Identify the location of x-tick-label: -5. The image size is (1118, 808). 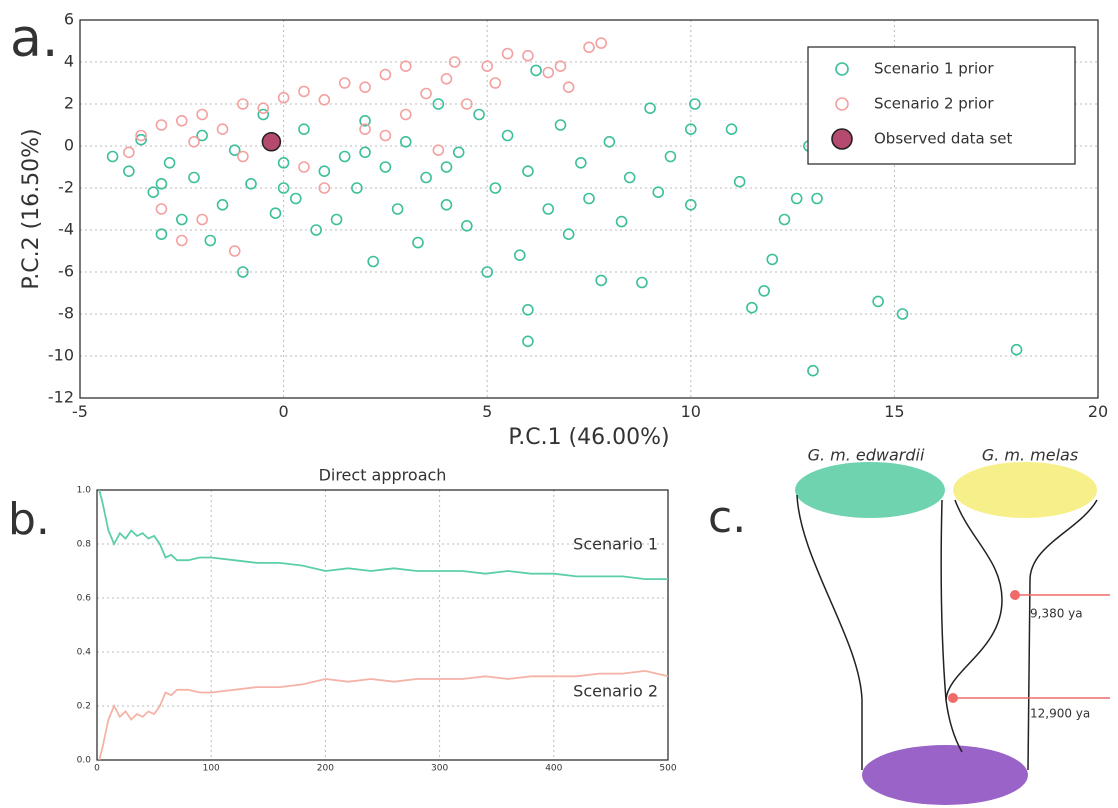
(80, 411).